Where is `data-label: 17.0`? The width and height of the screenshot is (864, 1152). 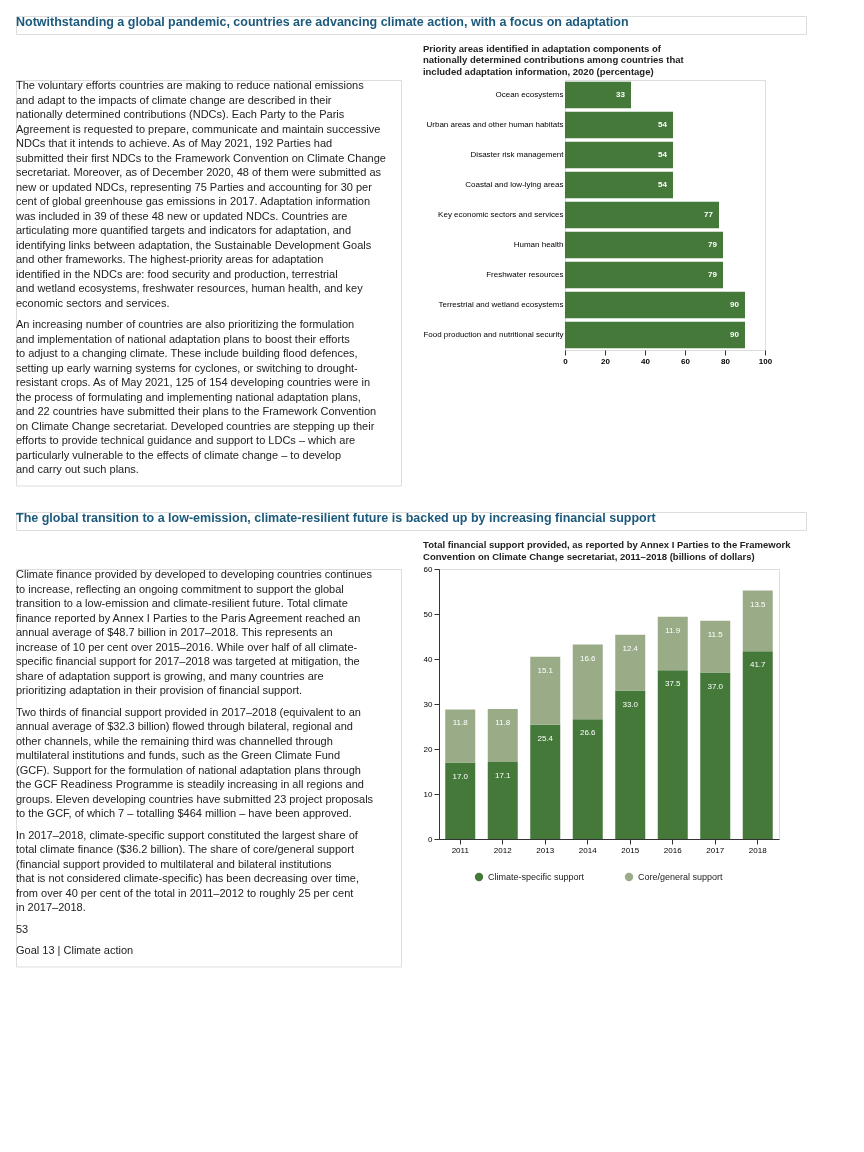
data-label: 17.0 is located at coordinates (460, 776).